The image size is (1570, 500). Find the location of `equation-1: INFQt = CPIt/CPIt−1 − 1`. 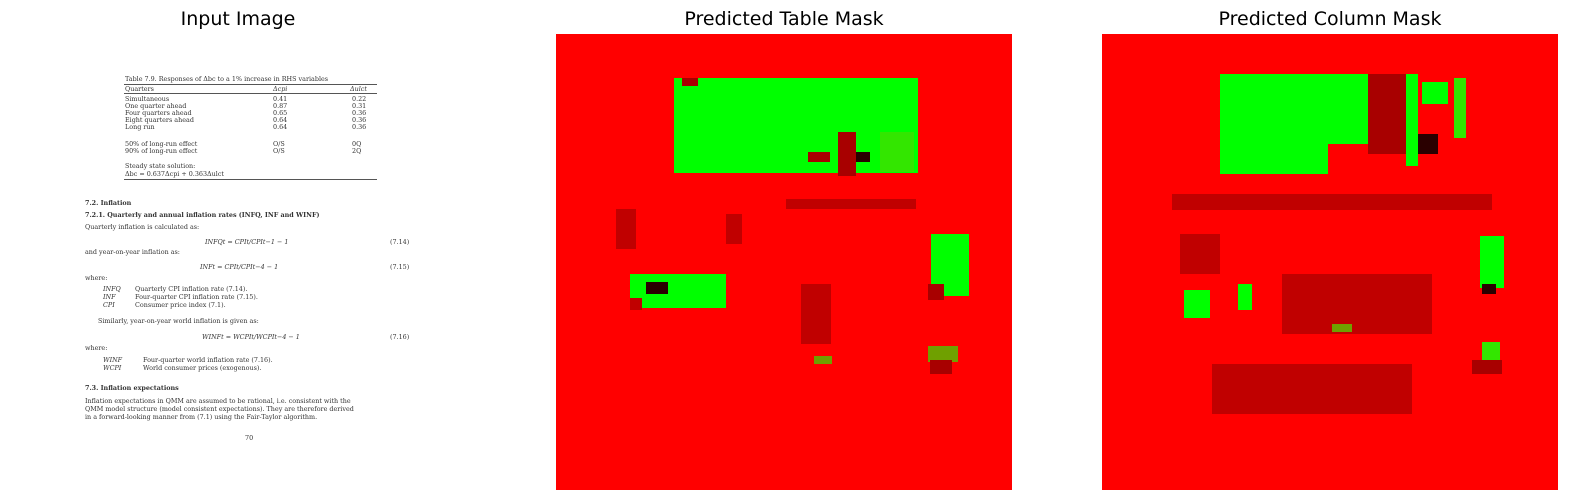

equation-1: INFQt = CPIt/CPIt−1 − 1 is located at coordinates (247, 242).